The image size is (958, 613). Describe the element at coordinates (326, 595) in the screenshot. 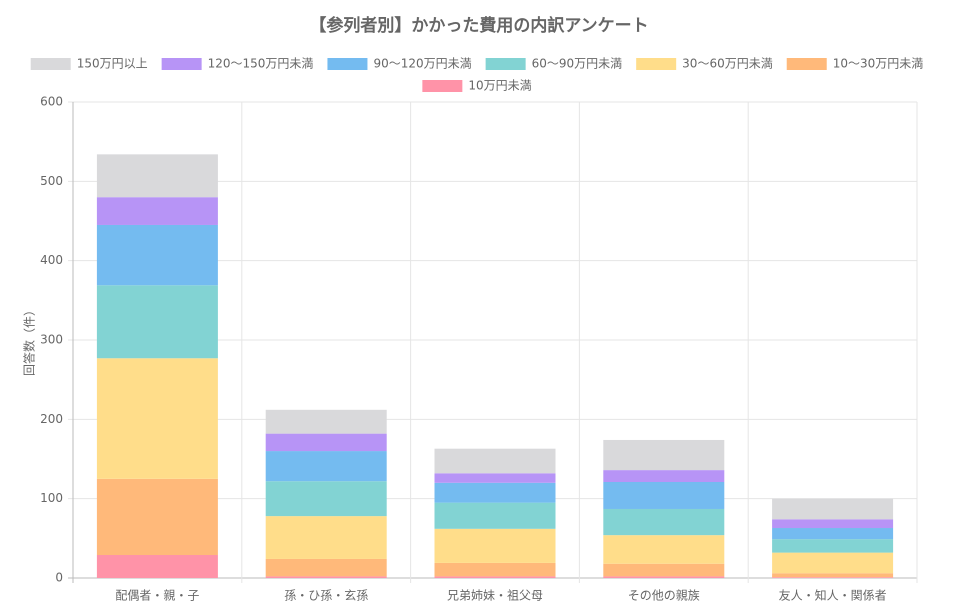

I see `x-tick-label: 孫・ひ孫・玄孫` at that location.